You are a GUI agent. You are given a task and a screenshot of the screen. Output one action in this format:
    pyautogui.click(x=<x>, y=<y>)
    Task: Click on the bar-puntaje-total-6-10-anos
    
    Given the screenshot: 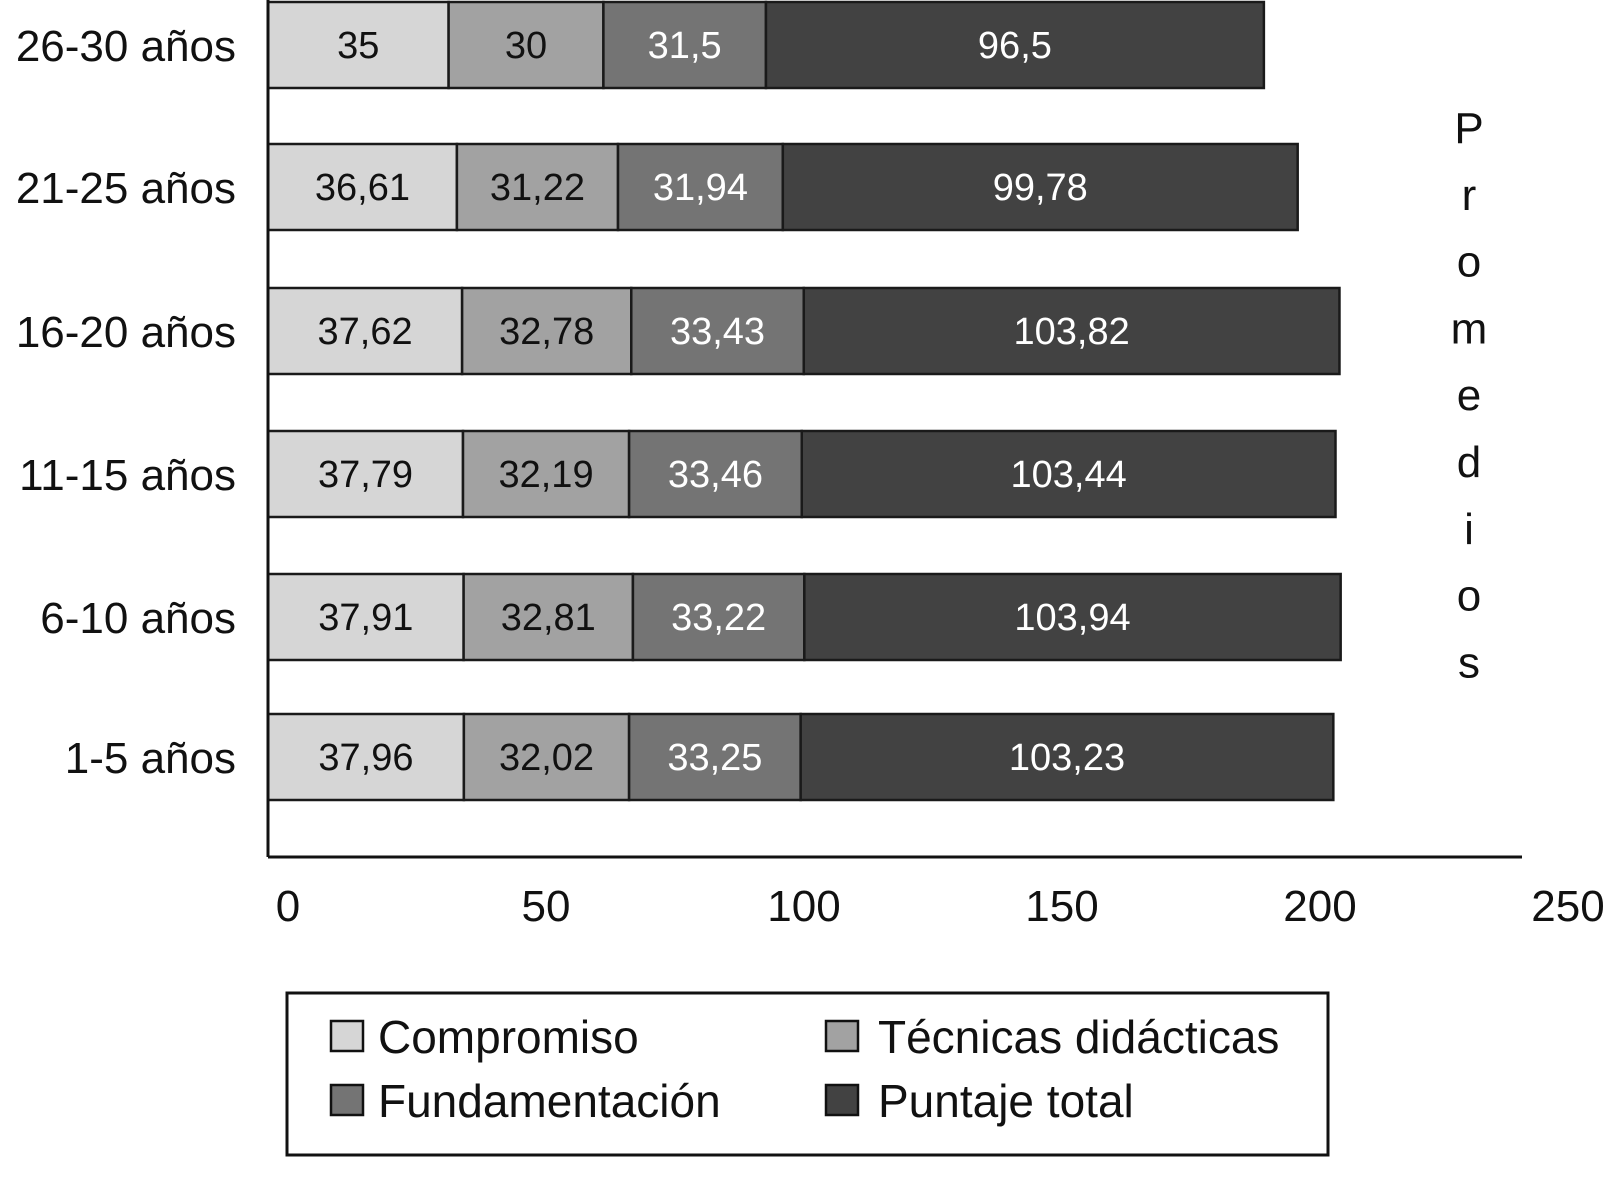 What is the action you would take?
    pyautogui.click(x=1072, y=617)
    